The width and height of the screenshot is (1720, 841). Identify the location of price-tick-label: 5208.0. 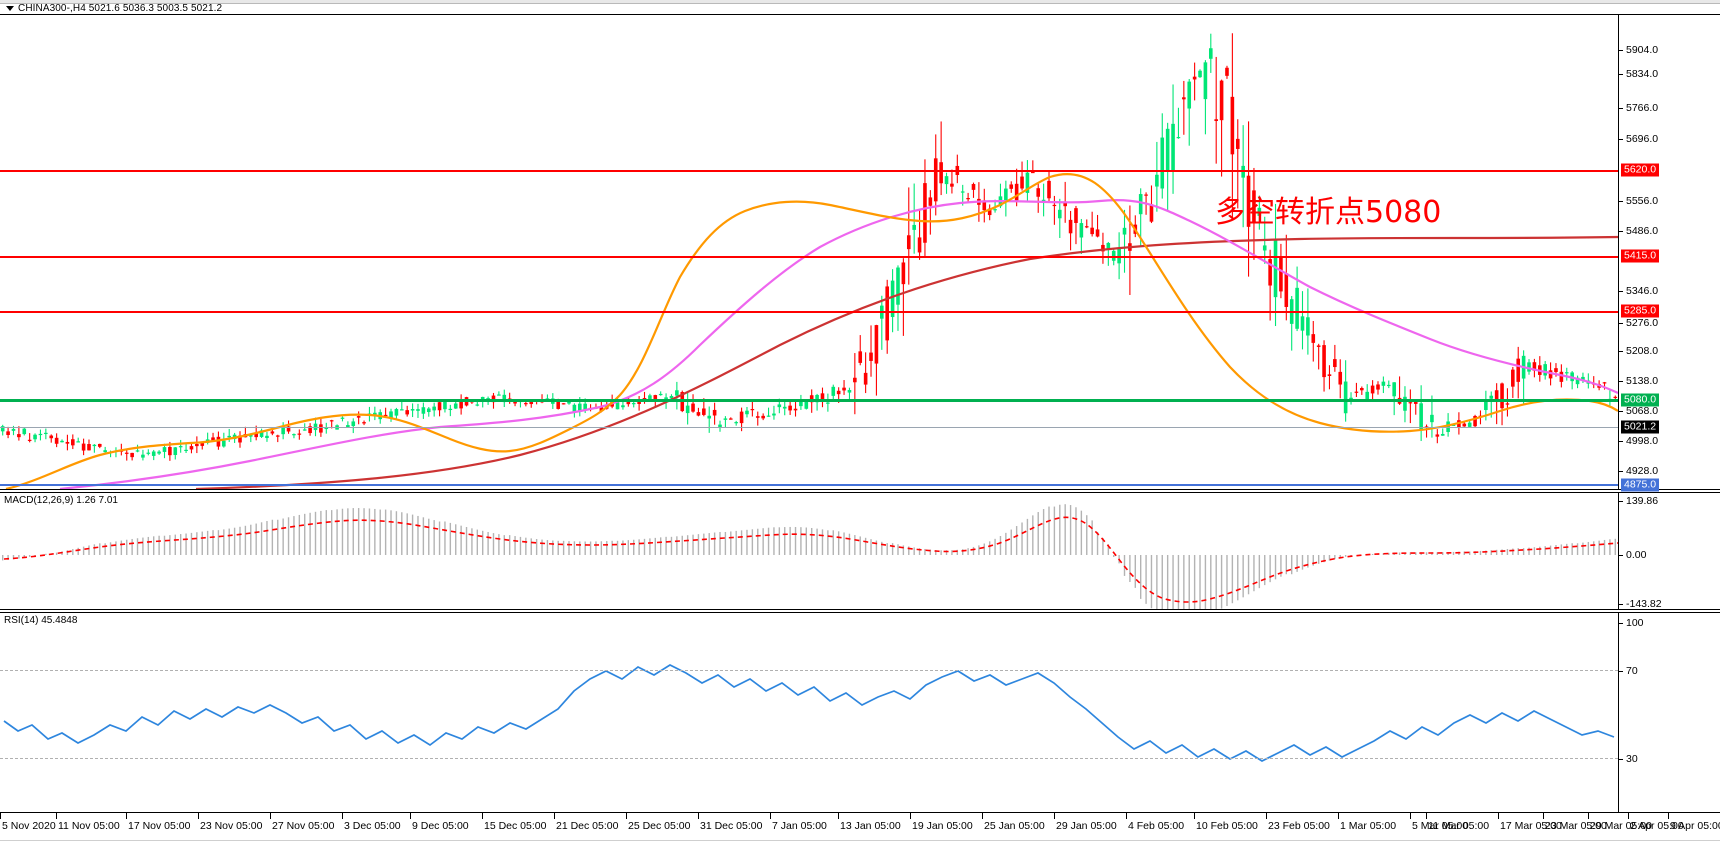
(1642, 351).